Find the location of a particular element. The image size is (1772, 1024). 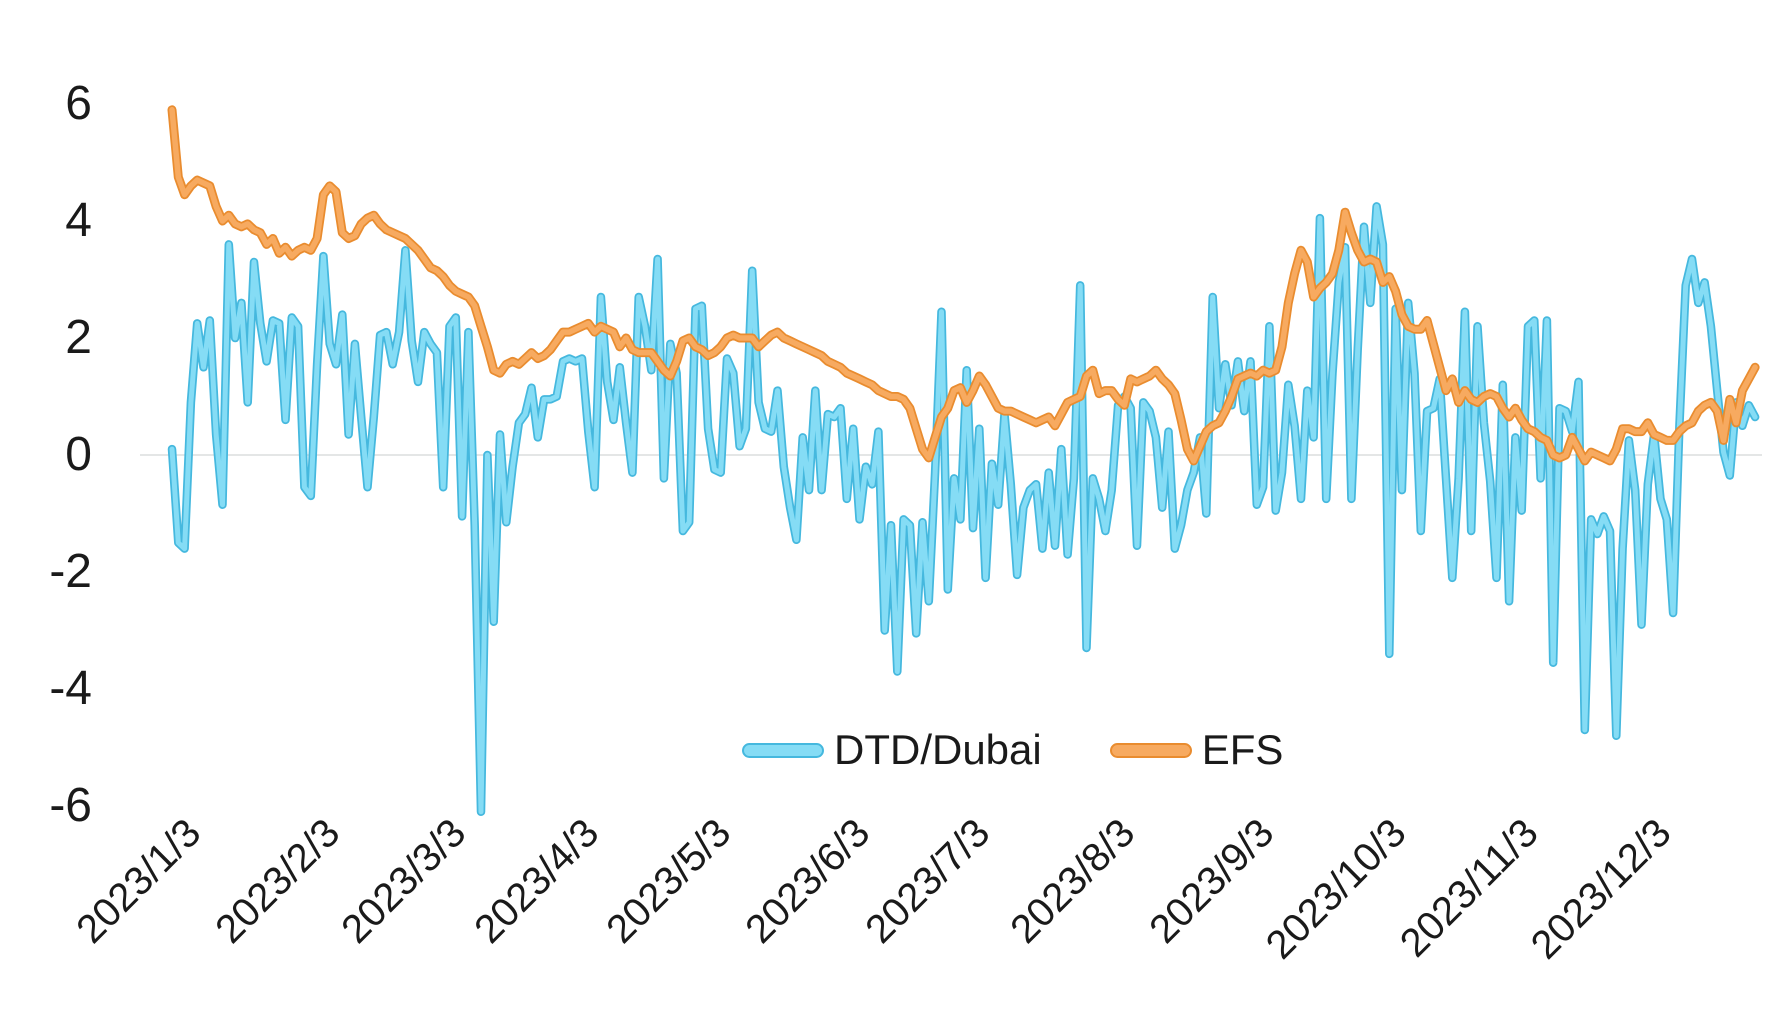

y-tick-label--6: -6 is located at coordinates (70, 805).